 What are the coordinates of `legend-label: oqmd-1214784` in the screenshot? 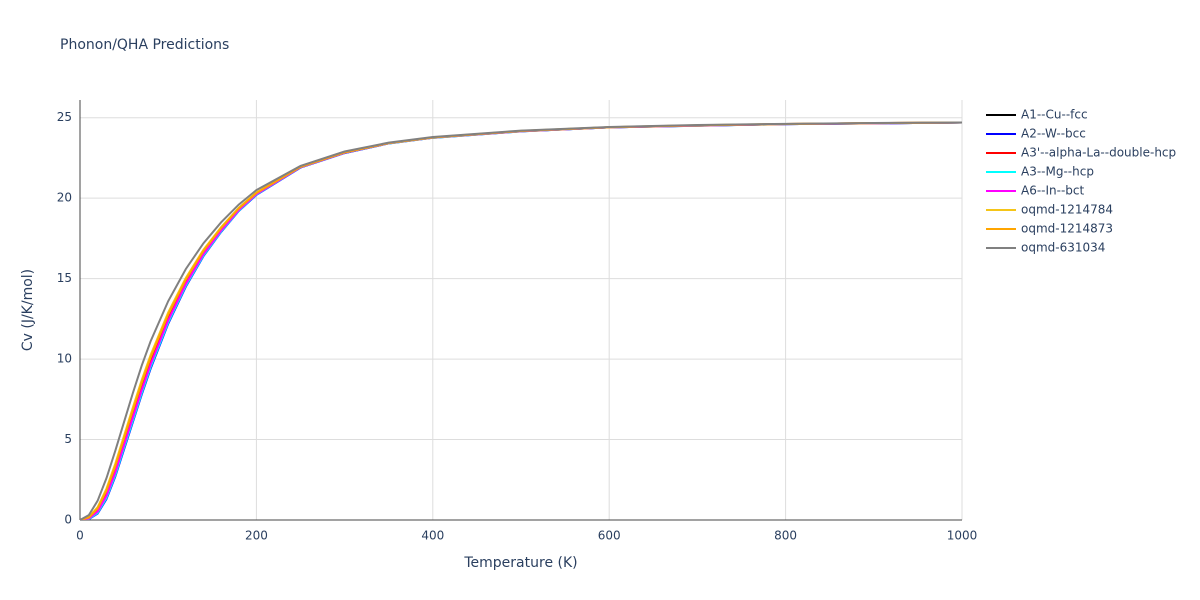 It's located at (1067, 210).